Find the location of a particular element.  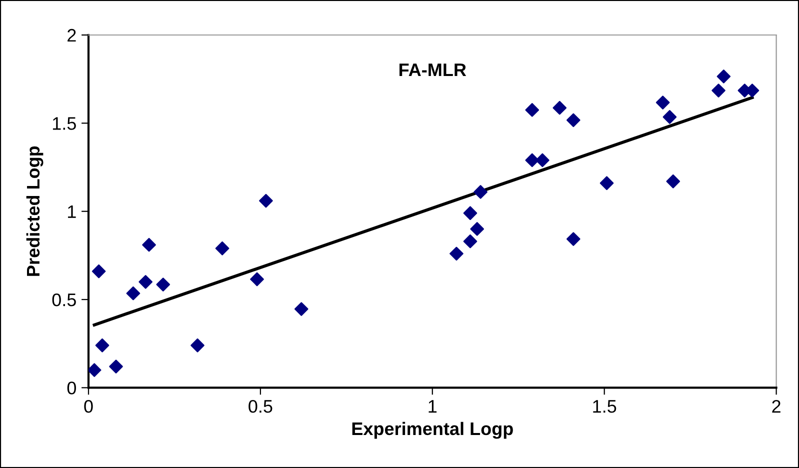

y-tick-label: 1.5 is located at coordinates (64, 123).